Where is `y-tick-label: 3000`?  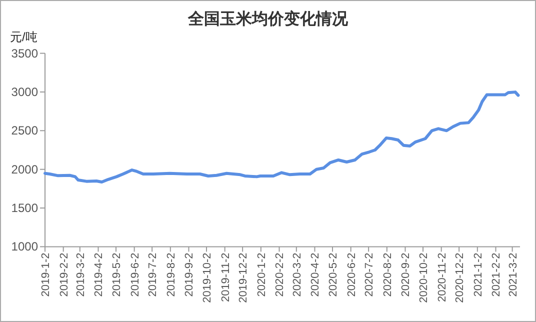
y-tick-label: 3000 is located at coordinates (24, 91).